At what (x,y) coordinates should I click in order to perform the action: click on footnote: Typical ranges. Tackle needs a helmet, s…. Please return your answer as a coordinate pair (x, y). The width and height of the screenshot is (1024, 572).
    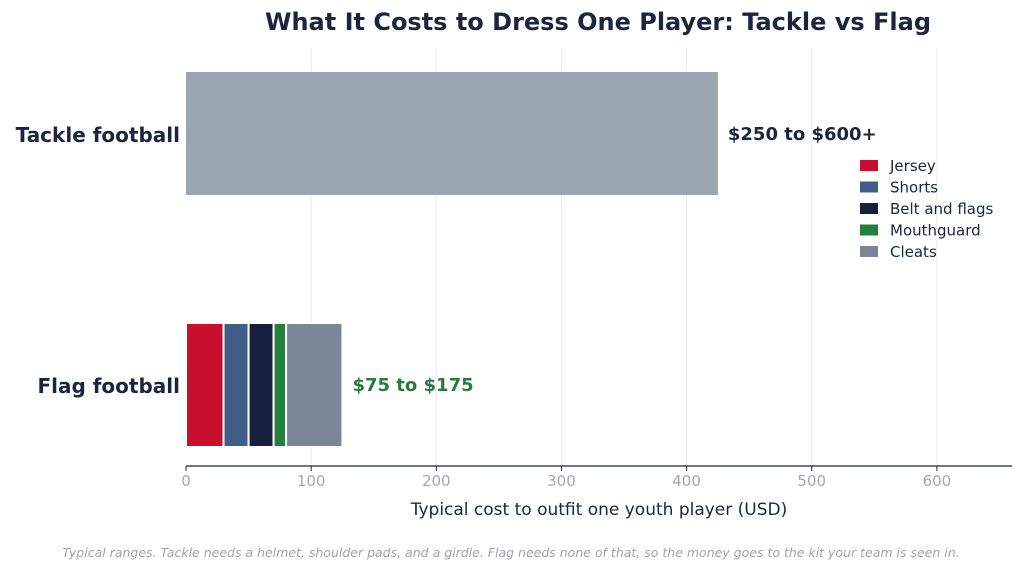
    Looking at the image, I should click on (510, 552).